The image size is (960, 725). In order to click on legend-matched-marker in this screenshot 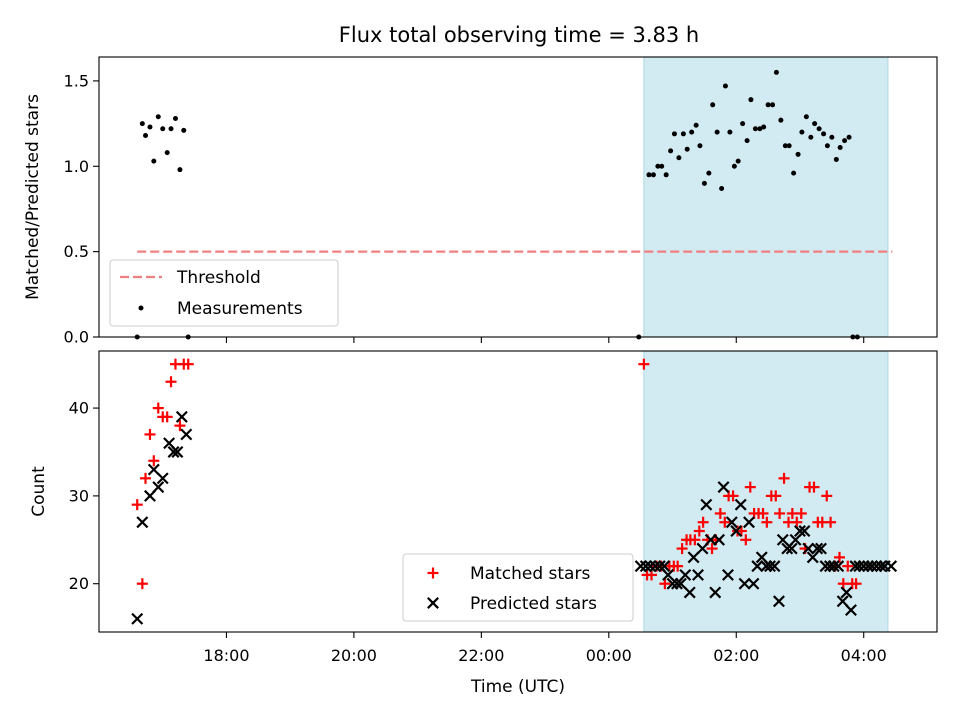, I will do `click(433, 573)`.